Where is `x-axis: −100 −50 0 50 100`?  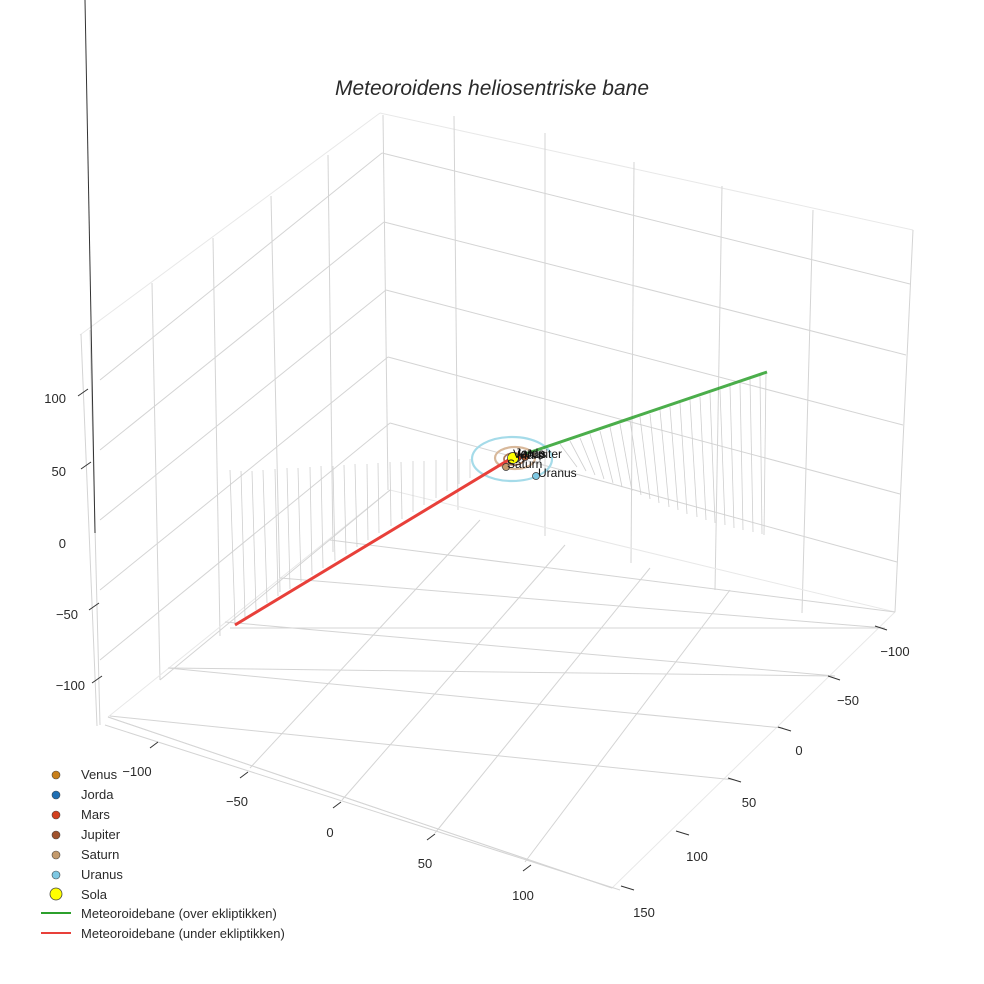
x-axis: −100 −50 0 50 100 is located at coordinates (328, 822).